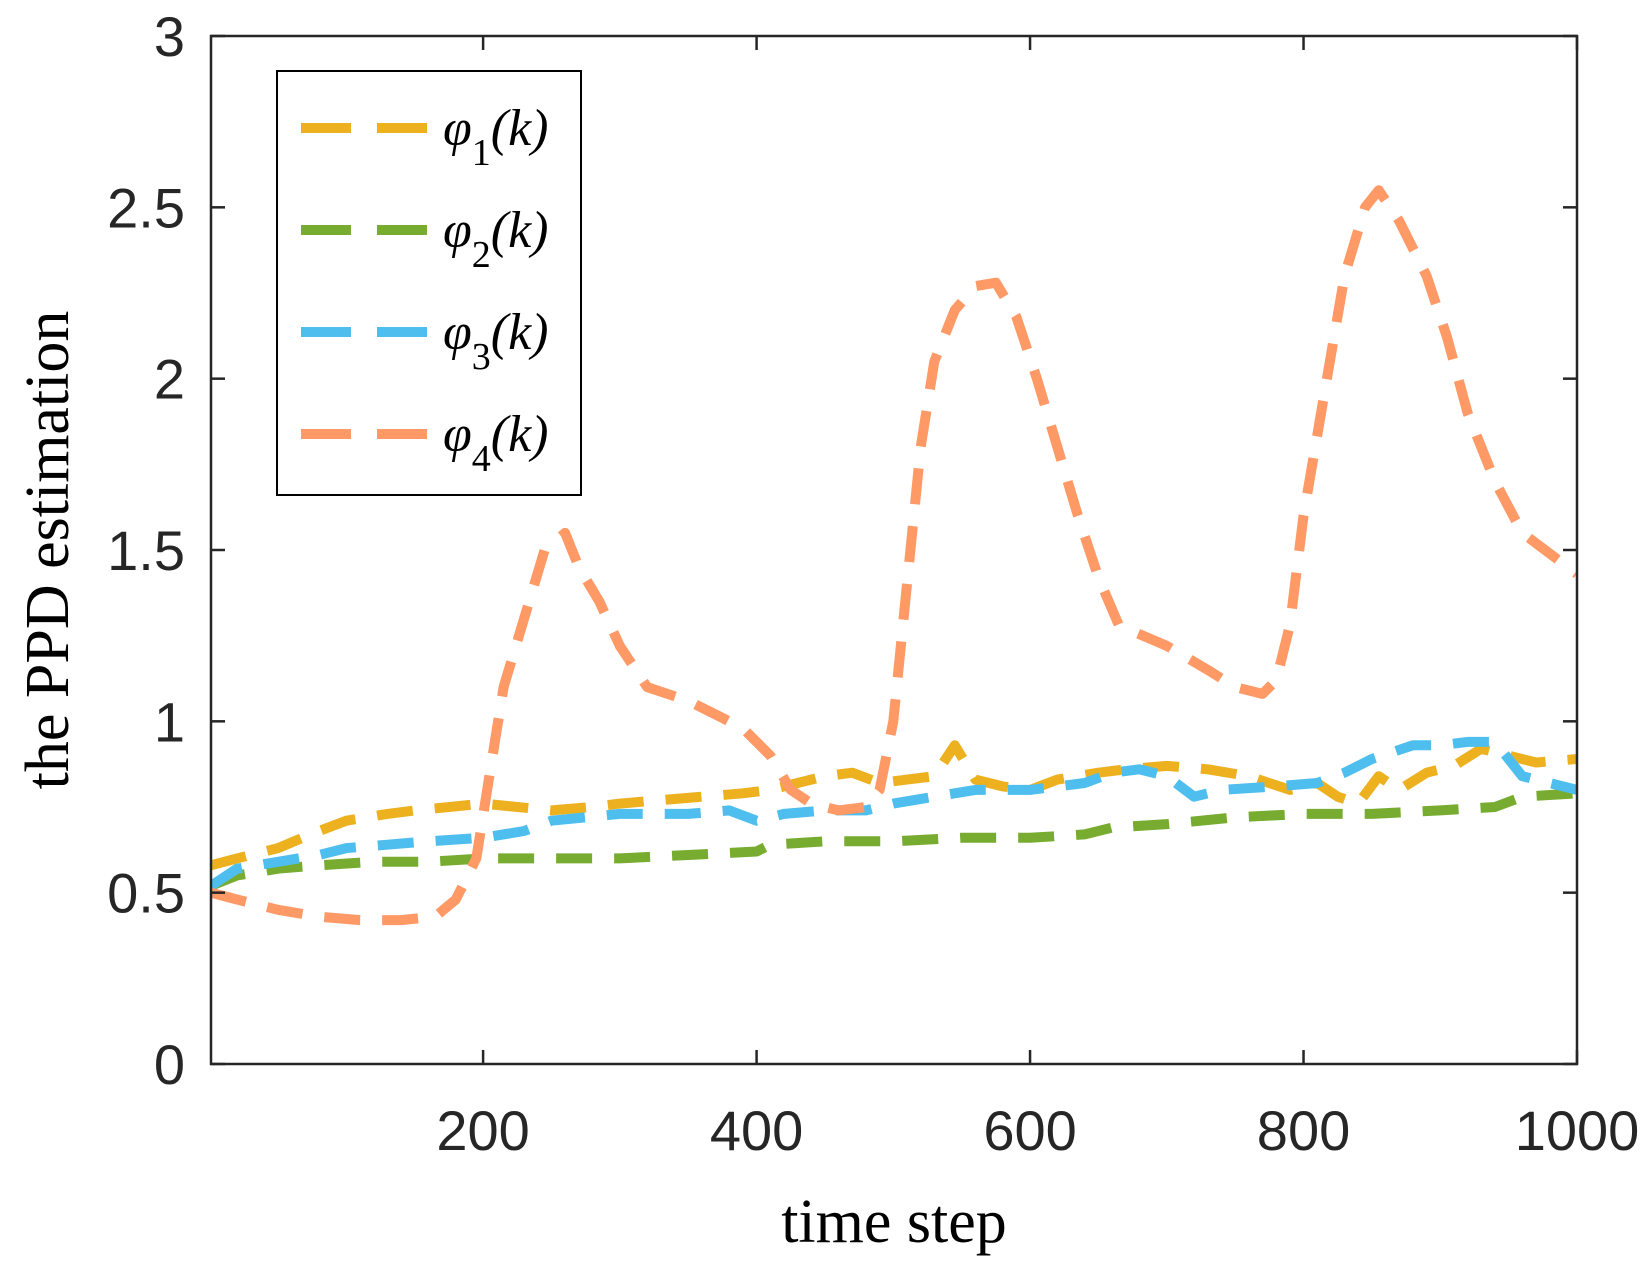 The height and width of the screenshot is (1263, 1650). What do you see at coordinates (146, 207) in the screenshot?
I see `y-tick-label: 2.5` at bounding box center [146, 207].